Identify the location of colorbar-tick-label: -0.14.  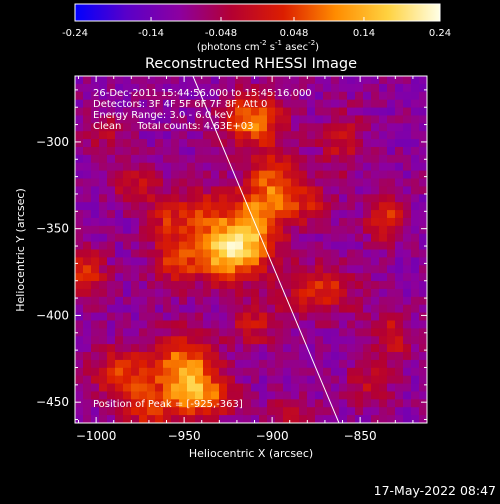
(151, 33).